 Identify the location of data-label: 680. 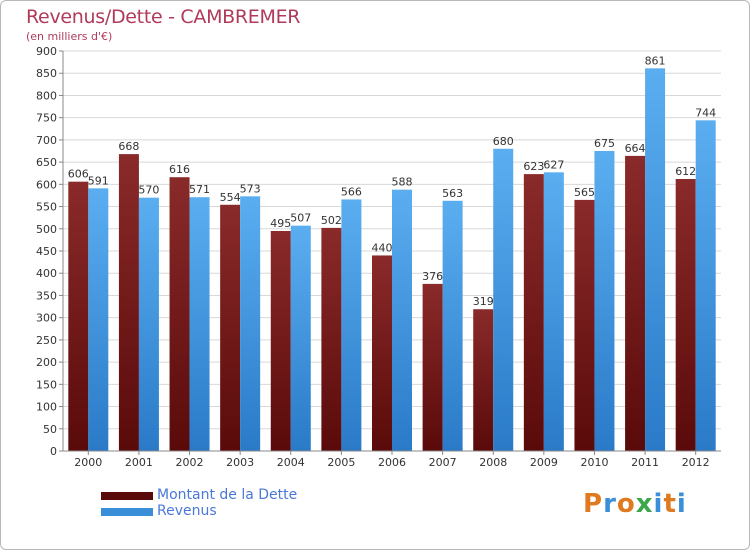
(503, 141).